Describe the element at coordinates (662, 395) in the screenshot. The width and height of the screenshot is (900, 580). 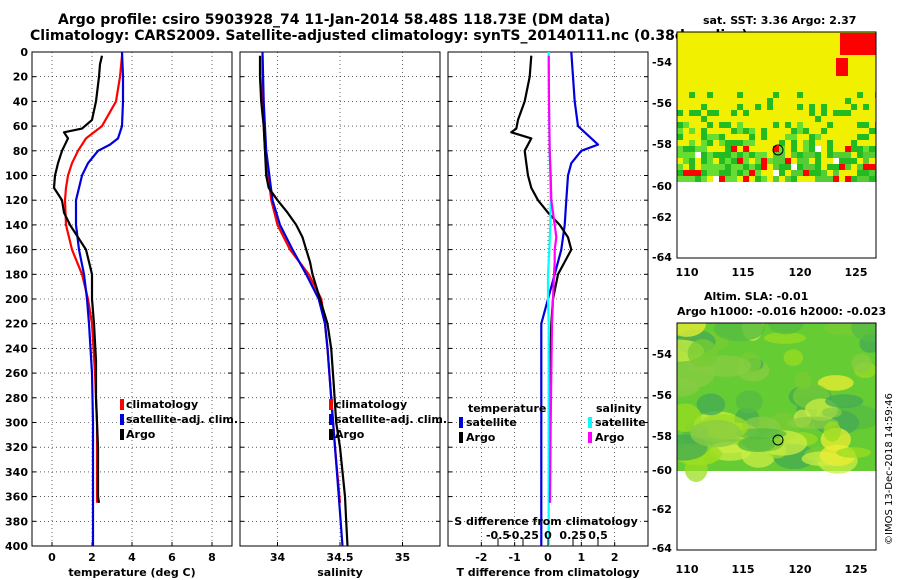
I see `sla-lat-label: -56` at that location.